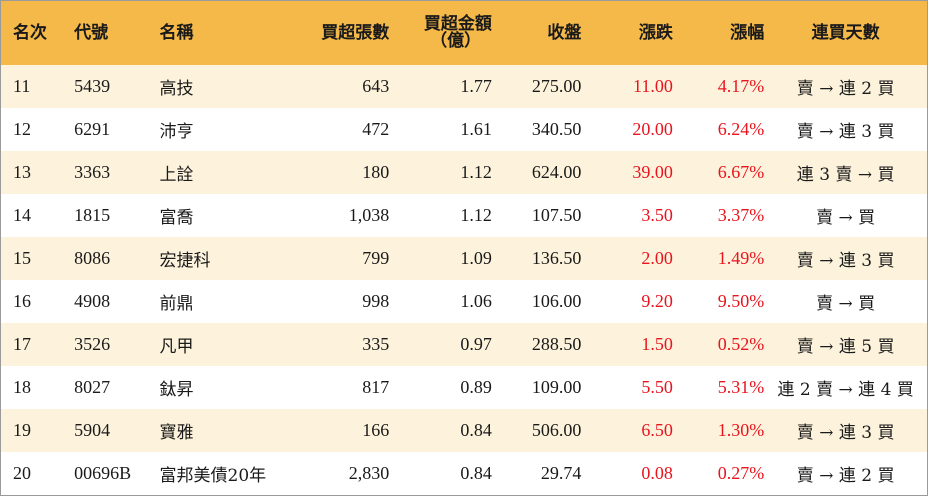 The image size is (928, 496). I want to click on cell-close: 136.50, so click(556, 258).